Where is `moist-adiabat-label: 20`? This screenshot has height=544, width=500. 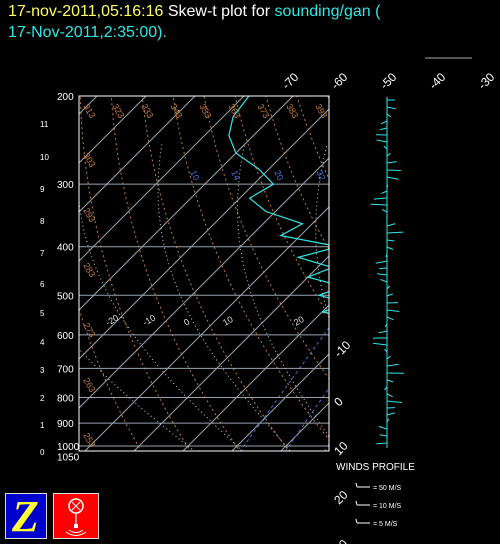
moist-adiabat-label: 20 is located at coordinates (299, 321).